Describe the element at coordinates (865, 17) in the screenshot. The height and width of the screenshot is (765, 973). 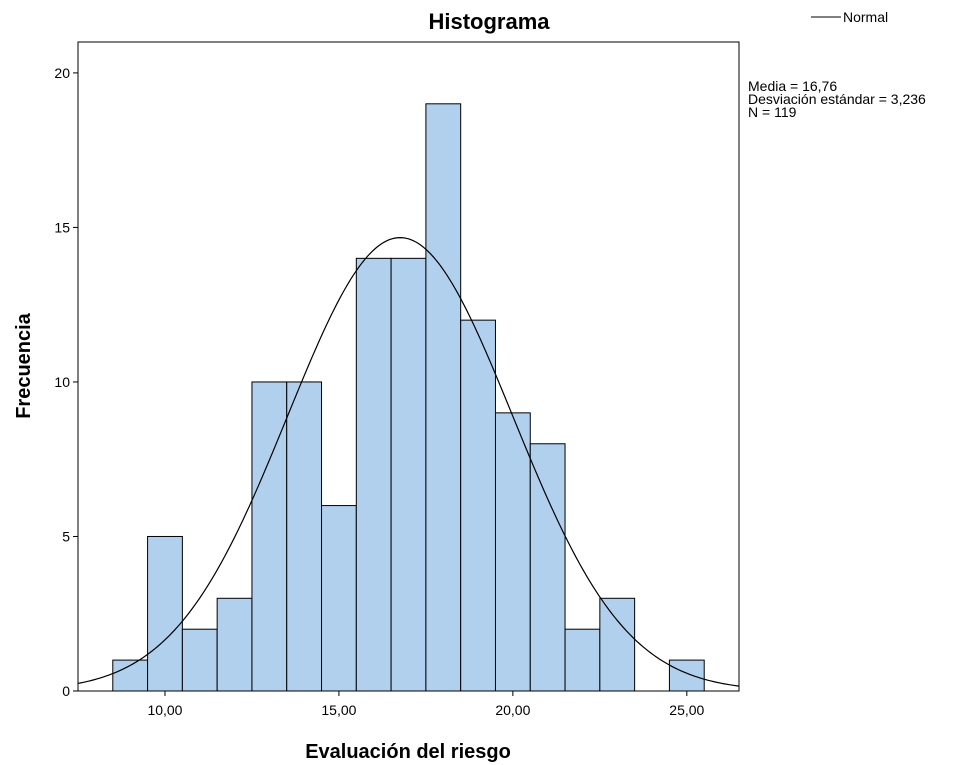
I see `legend-normal-label: Normal` at that location.